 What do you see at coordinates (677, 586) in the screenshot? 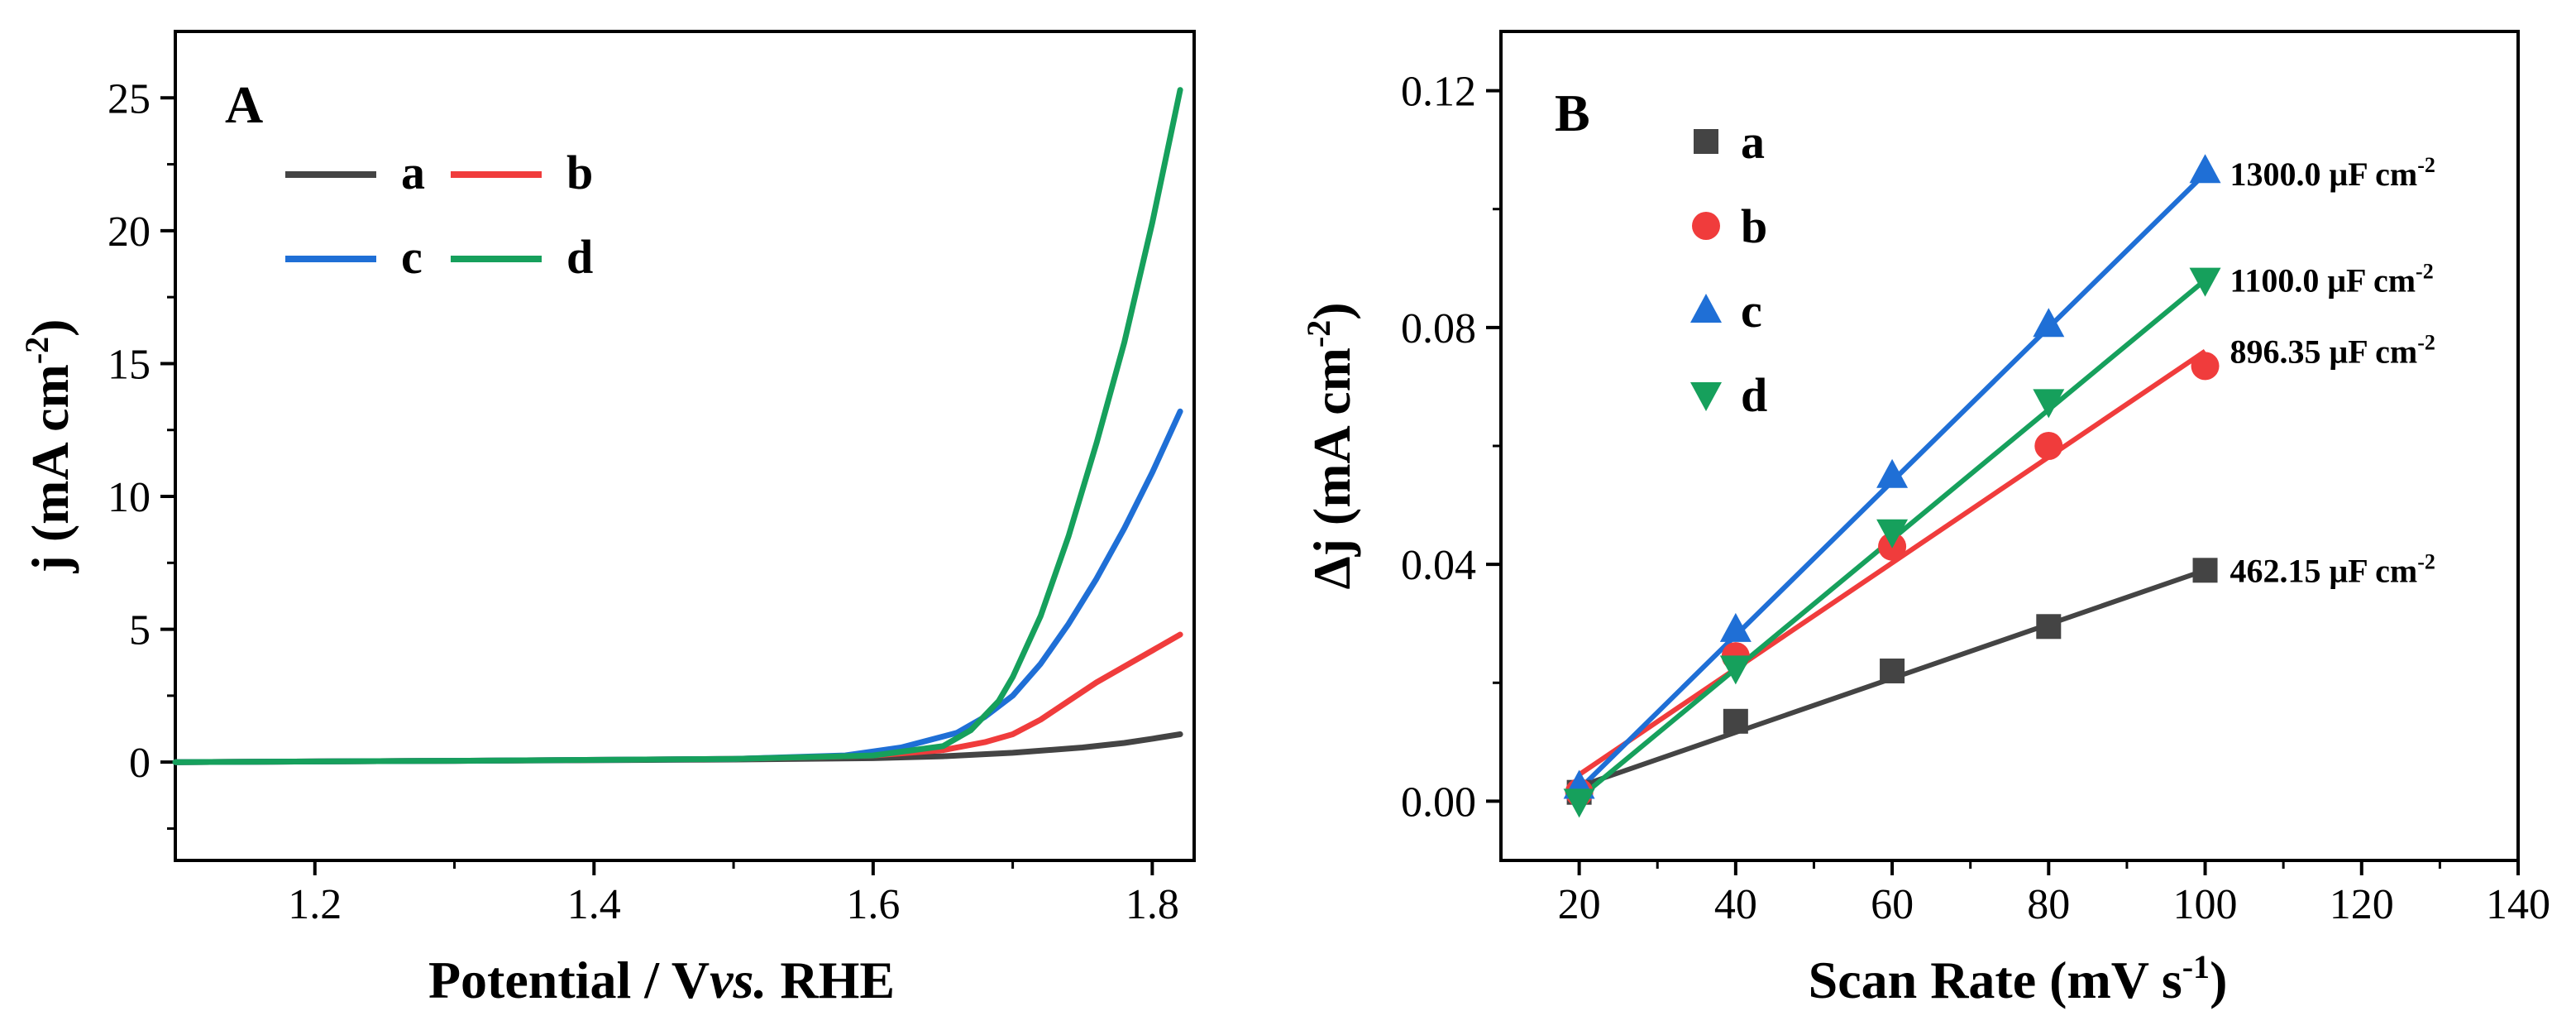
I see `series-c-line` at bounding box center [677, 586].